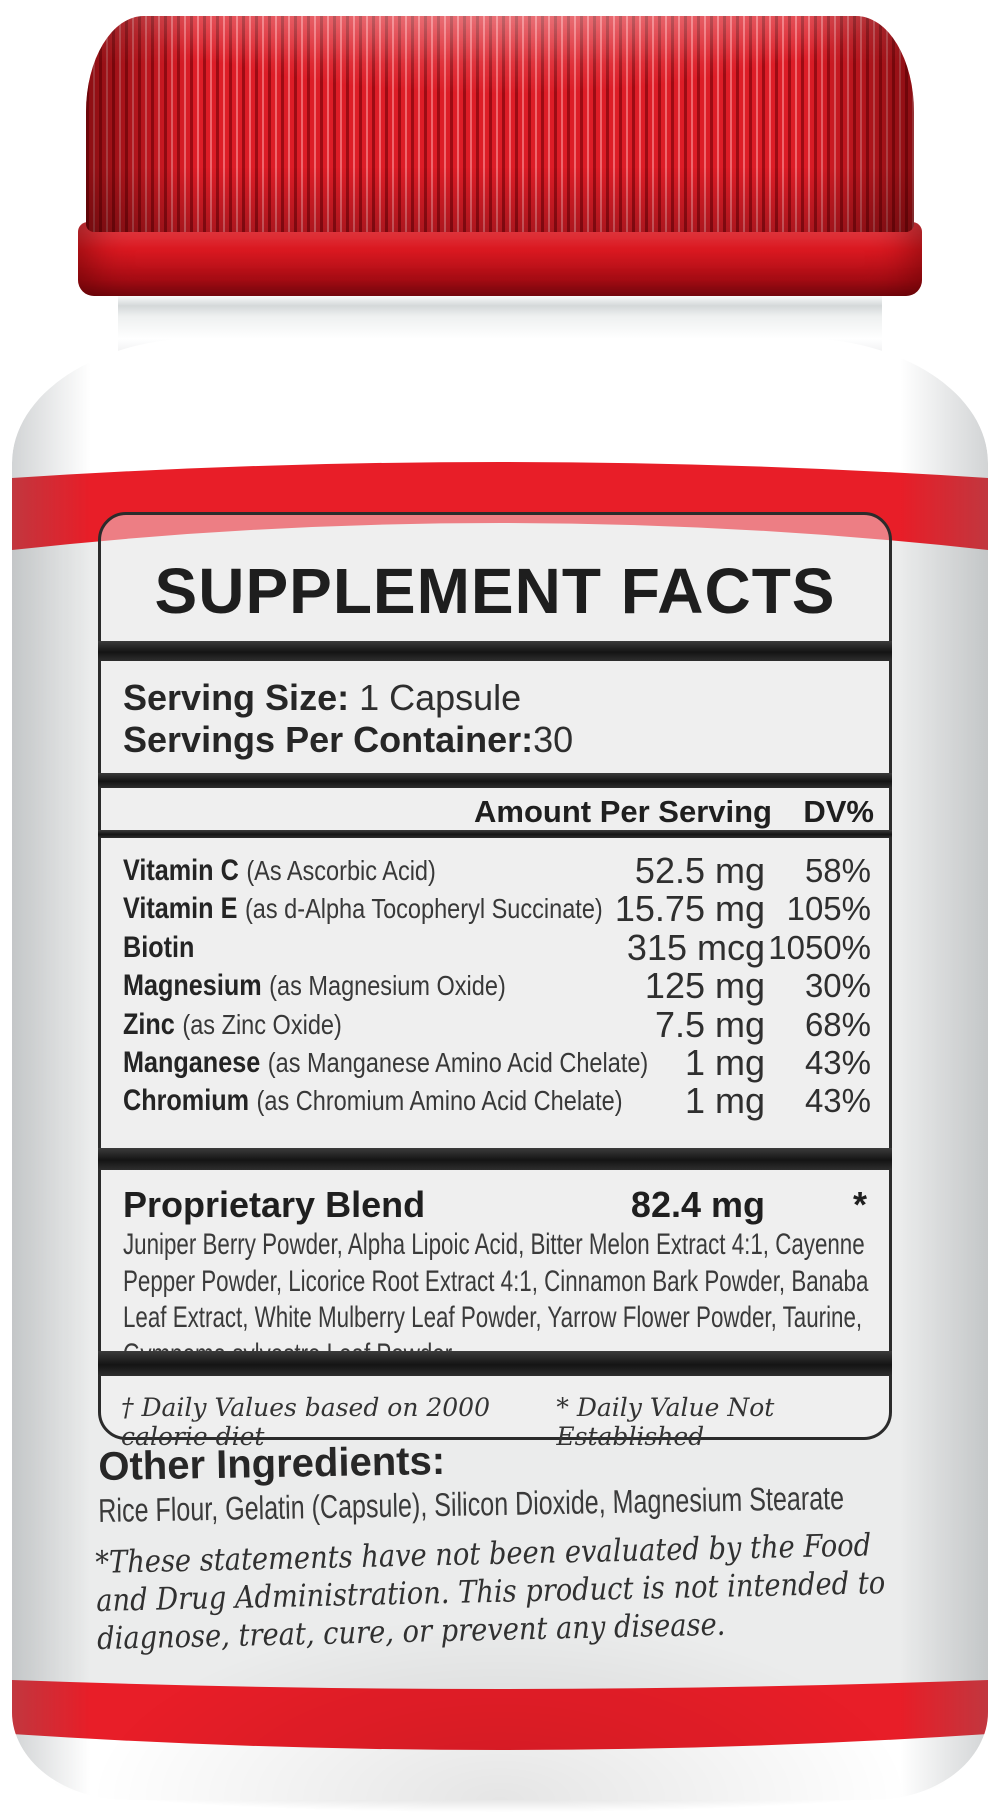 This screenshot has height=1818, width=1000. Describe the element at coordinates (236, 697) in the screenshot. I see `serving-size-label: Serving Size:` at that location.